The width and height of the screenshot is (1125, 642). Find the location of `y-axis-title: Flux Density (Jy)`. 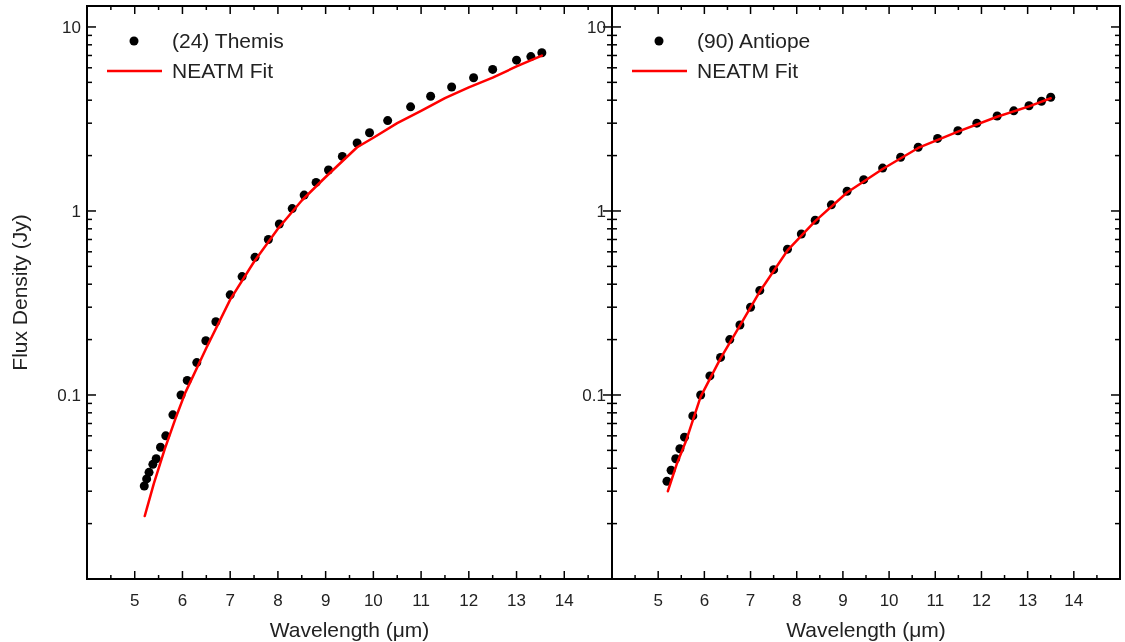

y-axis-title: Flux Density (Jy) is located at coordinates (19, 292).